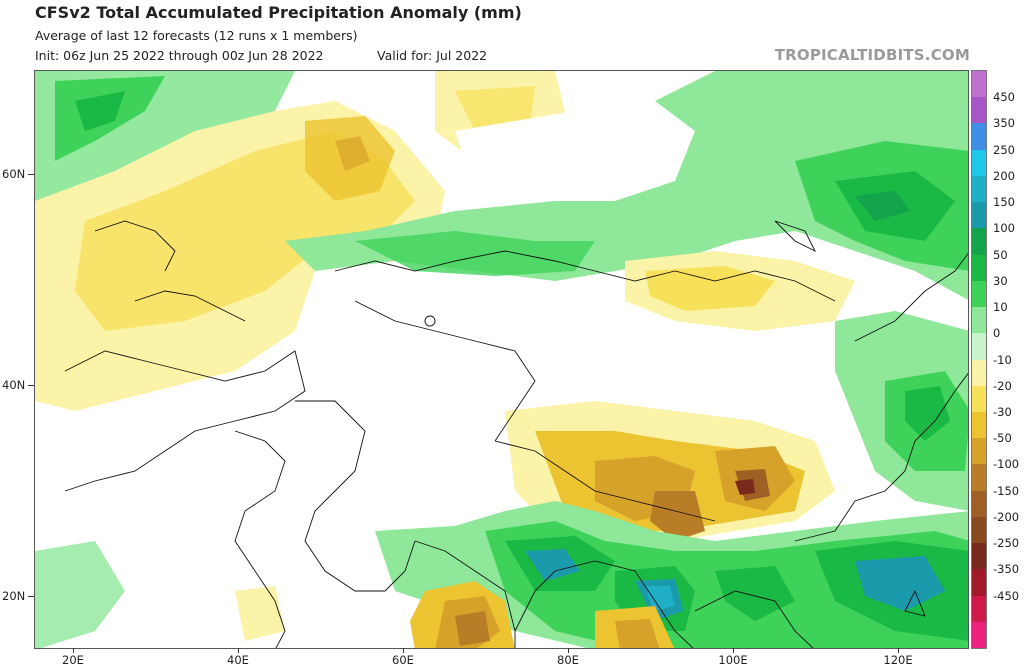 The image size is (1024, 668). What do you see at coordinates (14, 596) in the screenshot?
I see `lat-label-20n: 20N` at bounding box center [14, 596].